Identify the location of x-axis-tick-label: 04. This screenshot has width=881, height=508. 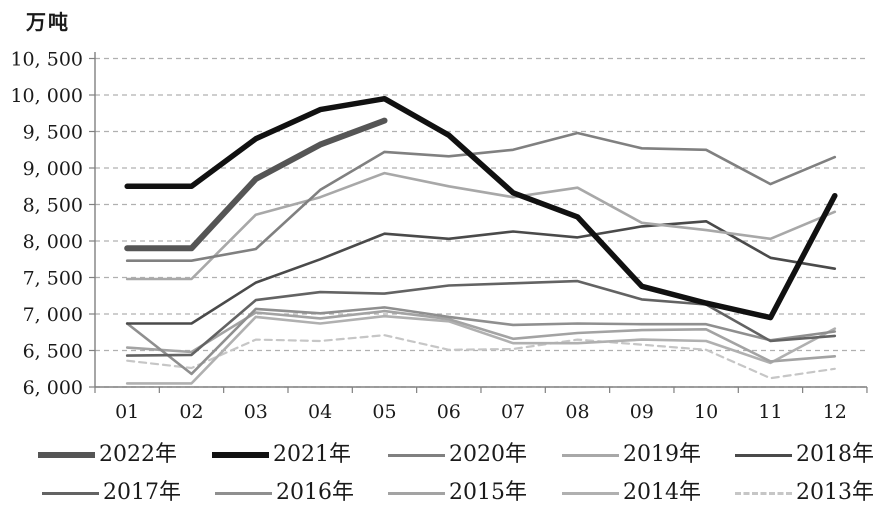
(320, 412).